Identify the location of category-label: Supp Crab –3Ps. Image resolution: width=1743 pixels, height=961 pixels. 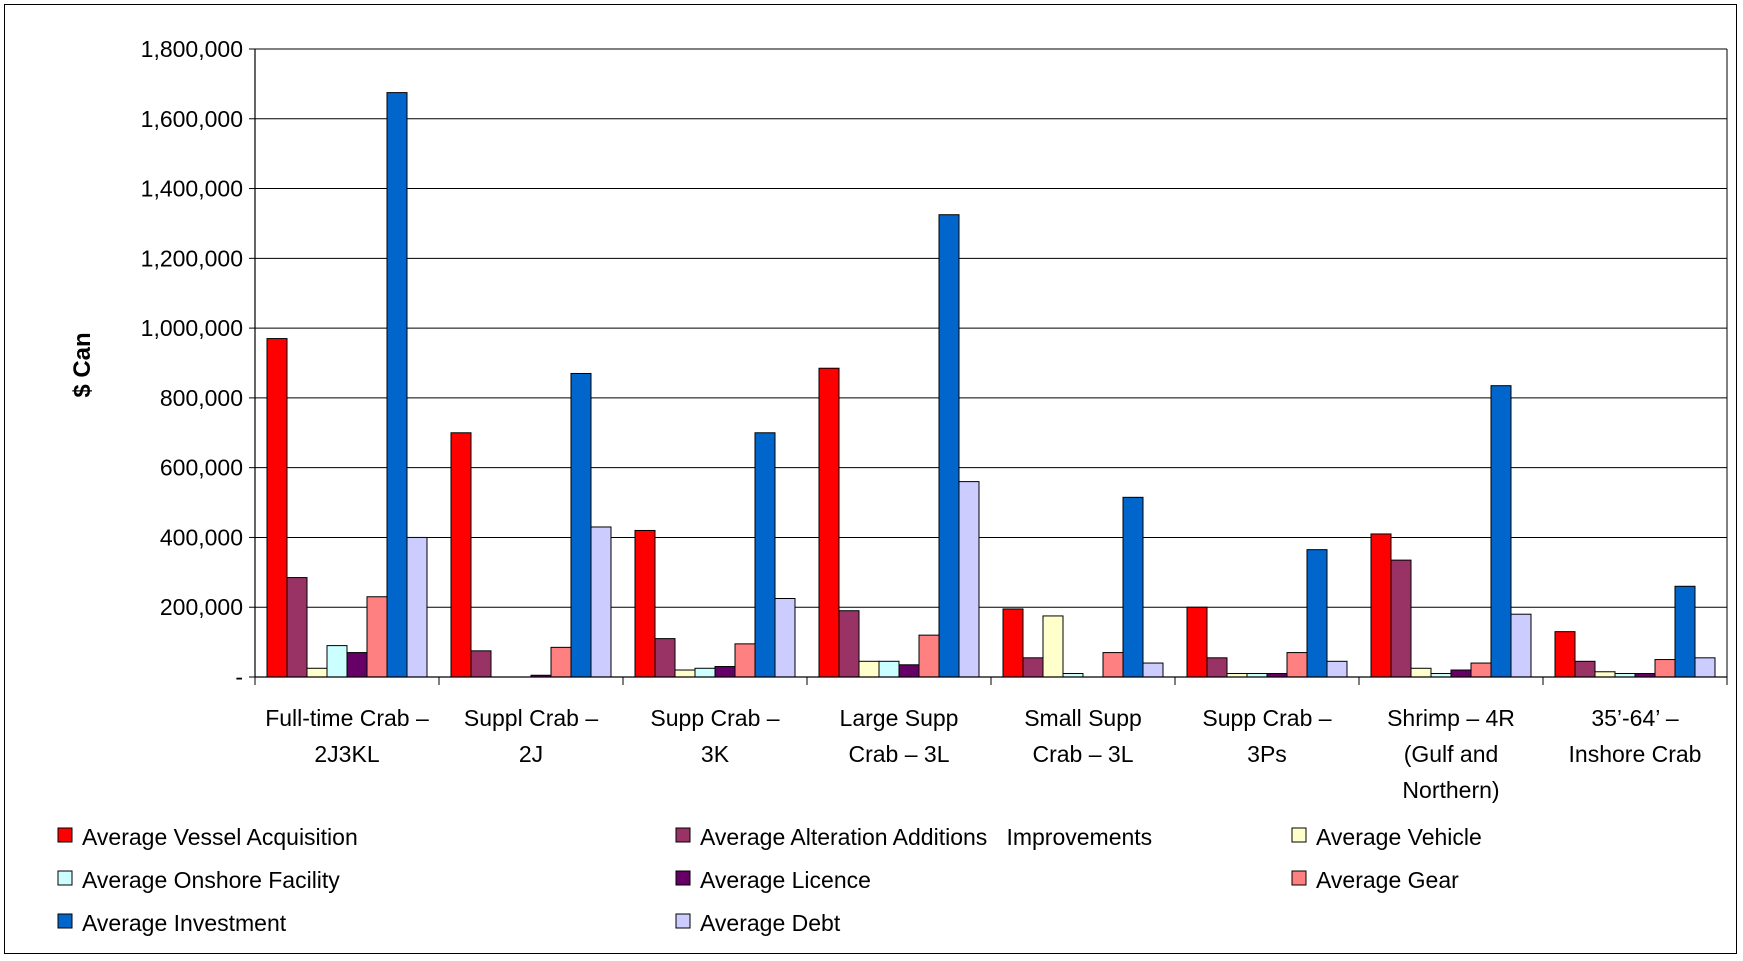
(1266, 736).